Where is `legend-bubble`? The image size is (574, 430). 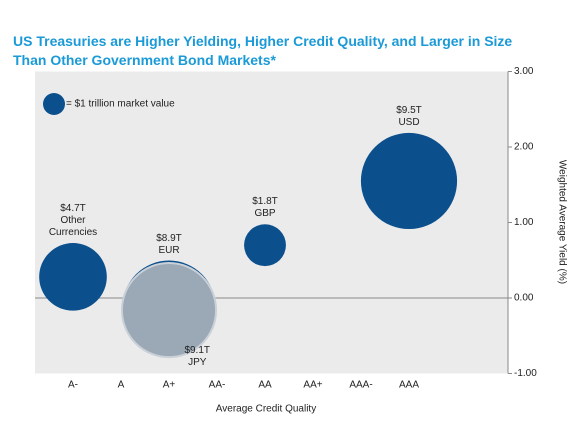
legend-bubble is located at coordinates (54, 104).